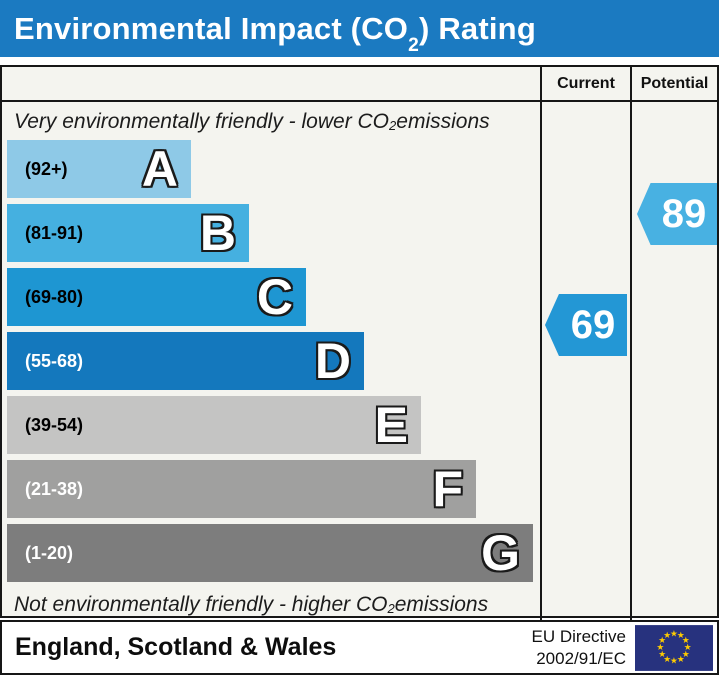 The image size is (719, 675). Describe the element at coordinates (585, 84) in the screenshot. I see `header-cell-current: Current` at that location.